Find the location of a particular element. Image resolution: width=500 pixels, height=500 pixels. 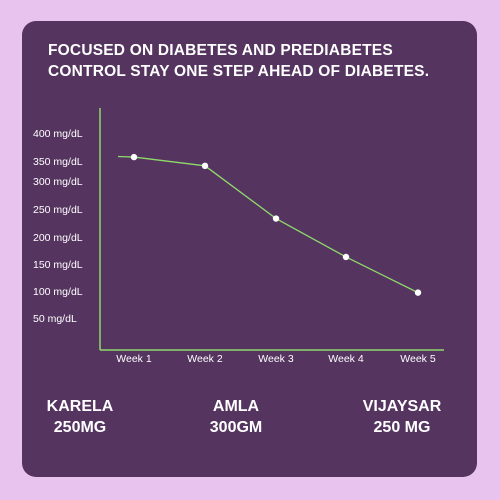

ingredient-dose: 250 MG is located at coordinates (402, 427).